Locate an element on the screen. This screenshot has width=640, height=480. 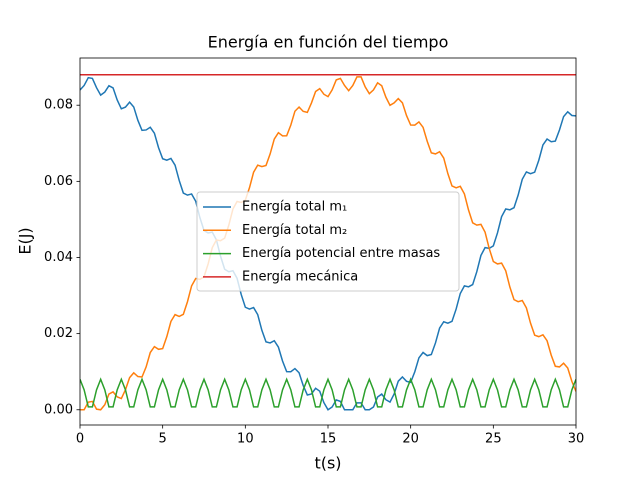
x-tick-label: 15 is located at coordinates (328, 439).